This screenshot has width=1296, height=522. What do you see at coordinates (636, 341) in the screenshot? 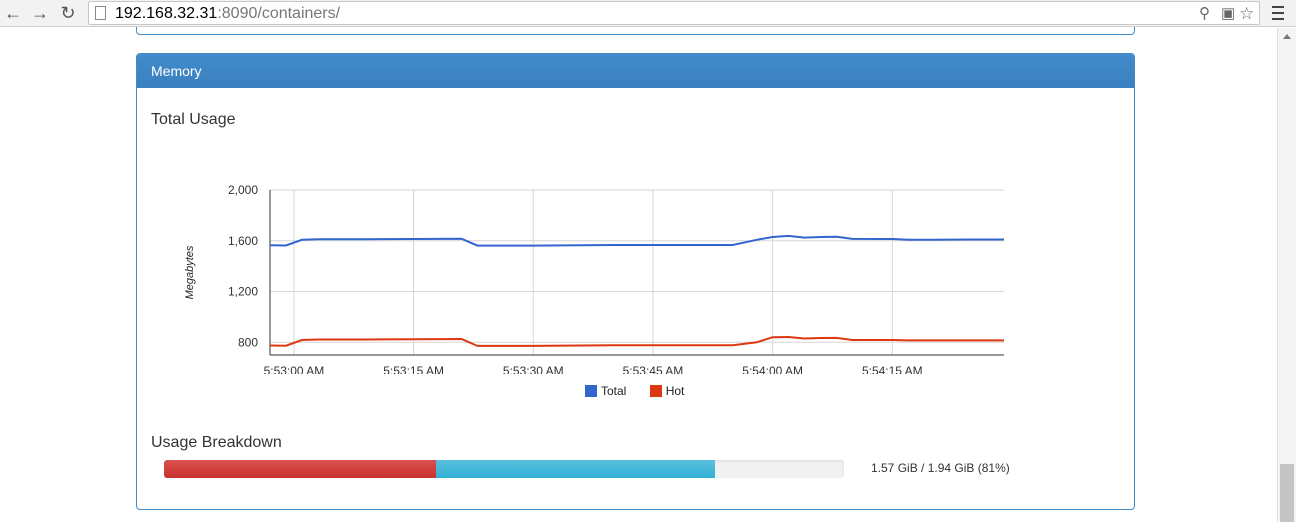
I see `series-line-hot` at bounding box center [636, 341].